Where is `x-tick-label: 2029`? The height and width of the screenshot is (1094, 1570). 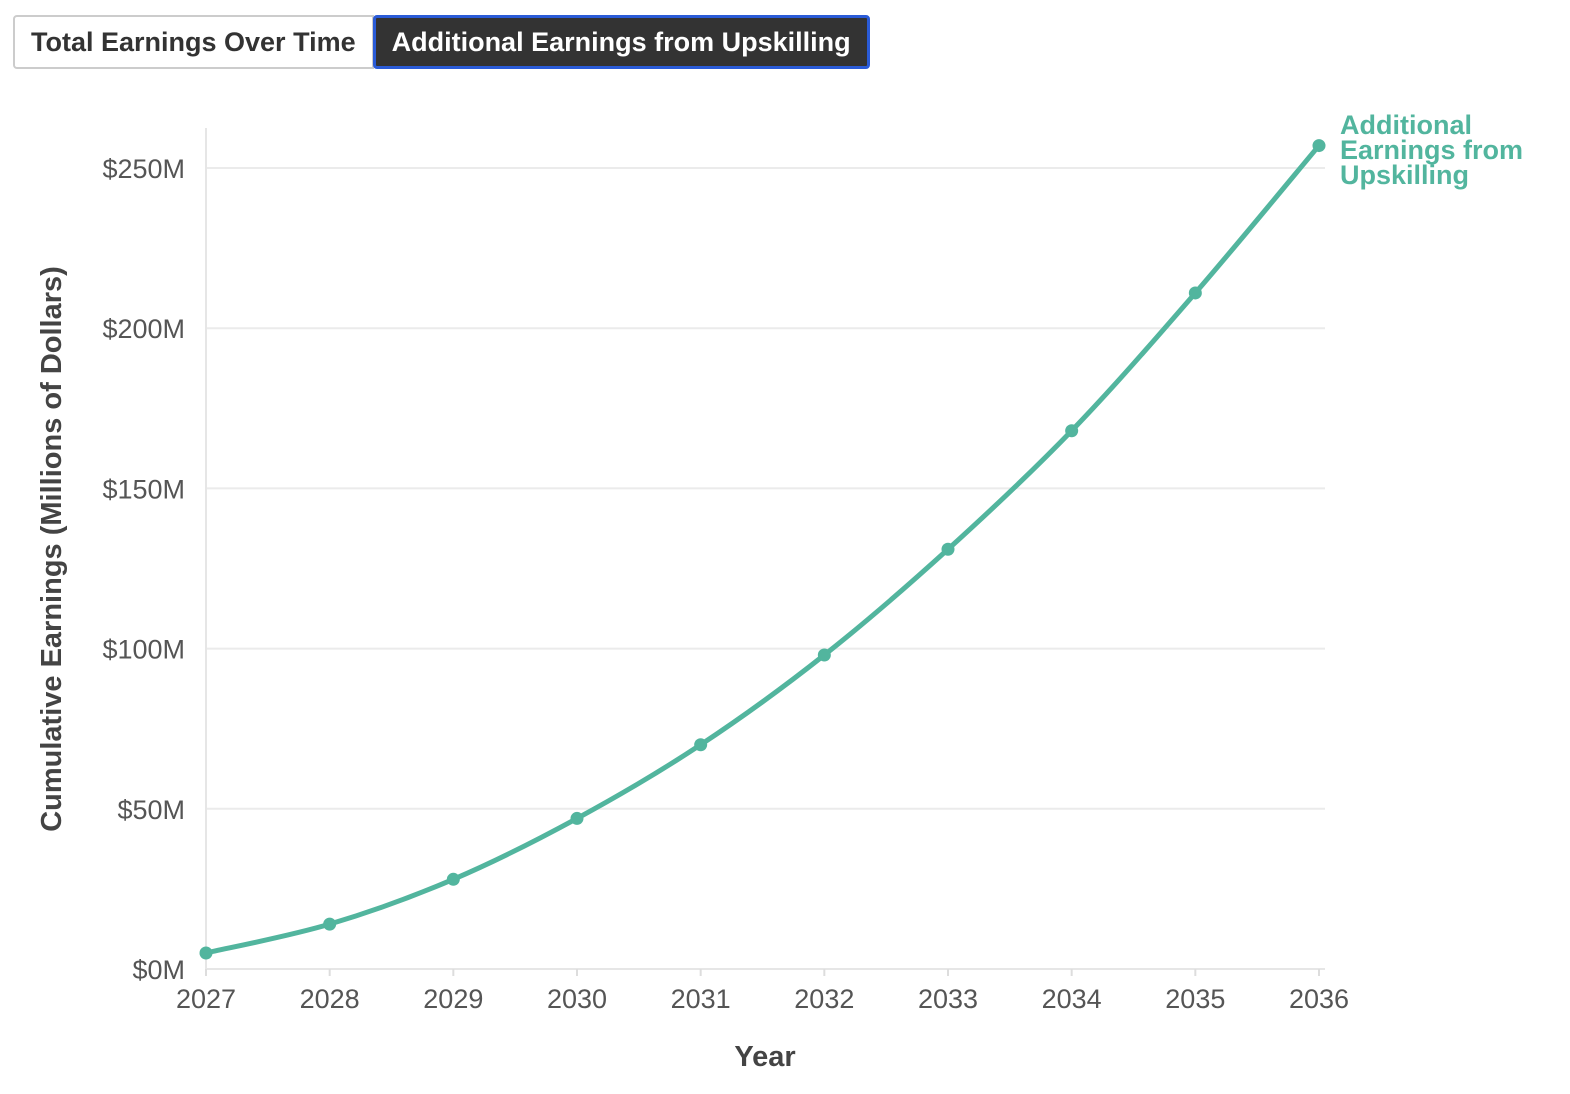
x-tick-label: 2029 is located at coordinates (453, 999).